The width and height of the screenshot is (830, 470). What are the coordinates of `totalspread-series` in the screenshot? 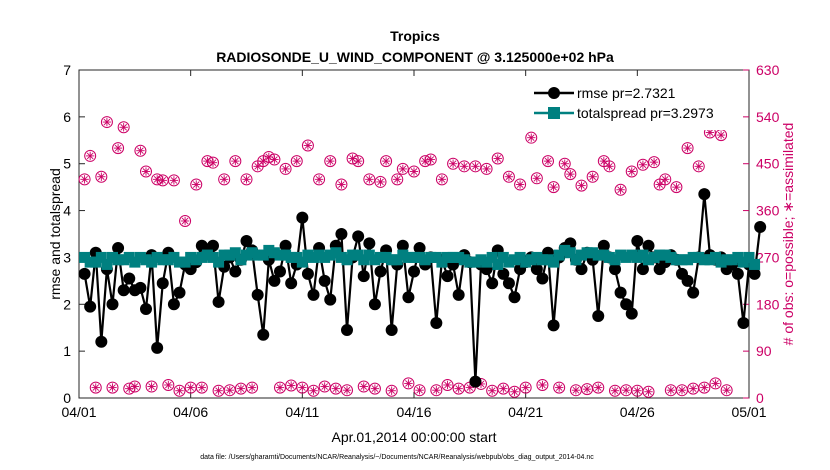 It's located at (420, 257).